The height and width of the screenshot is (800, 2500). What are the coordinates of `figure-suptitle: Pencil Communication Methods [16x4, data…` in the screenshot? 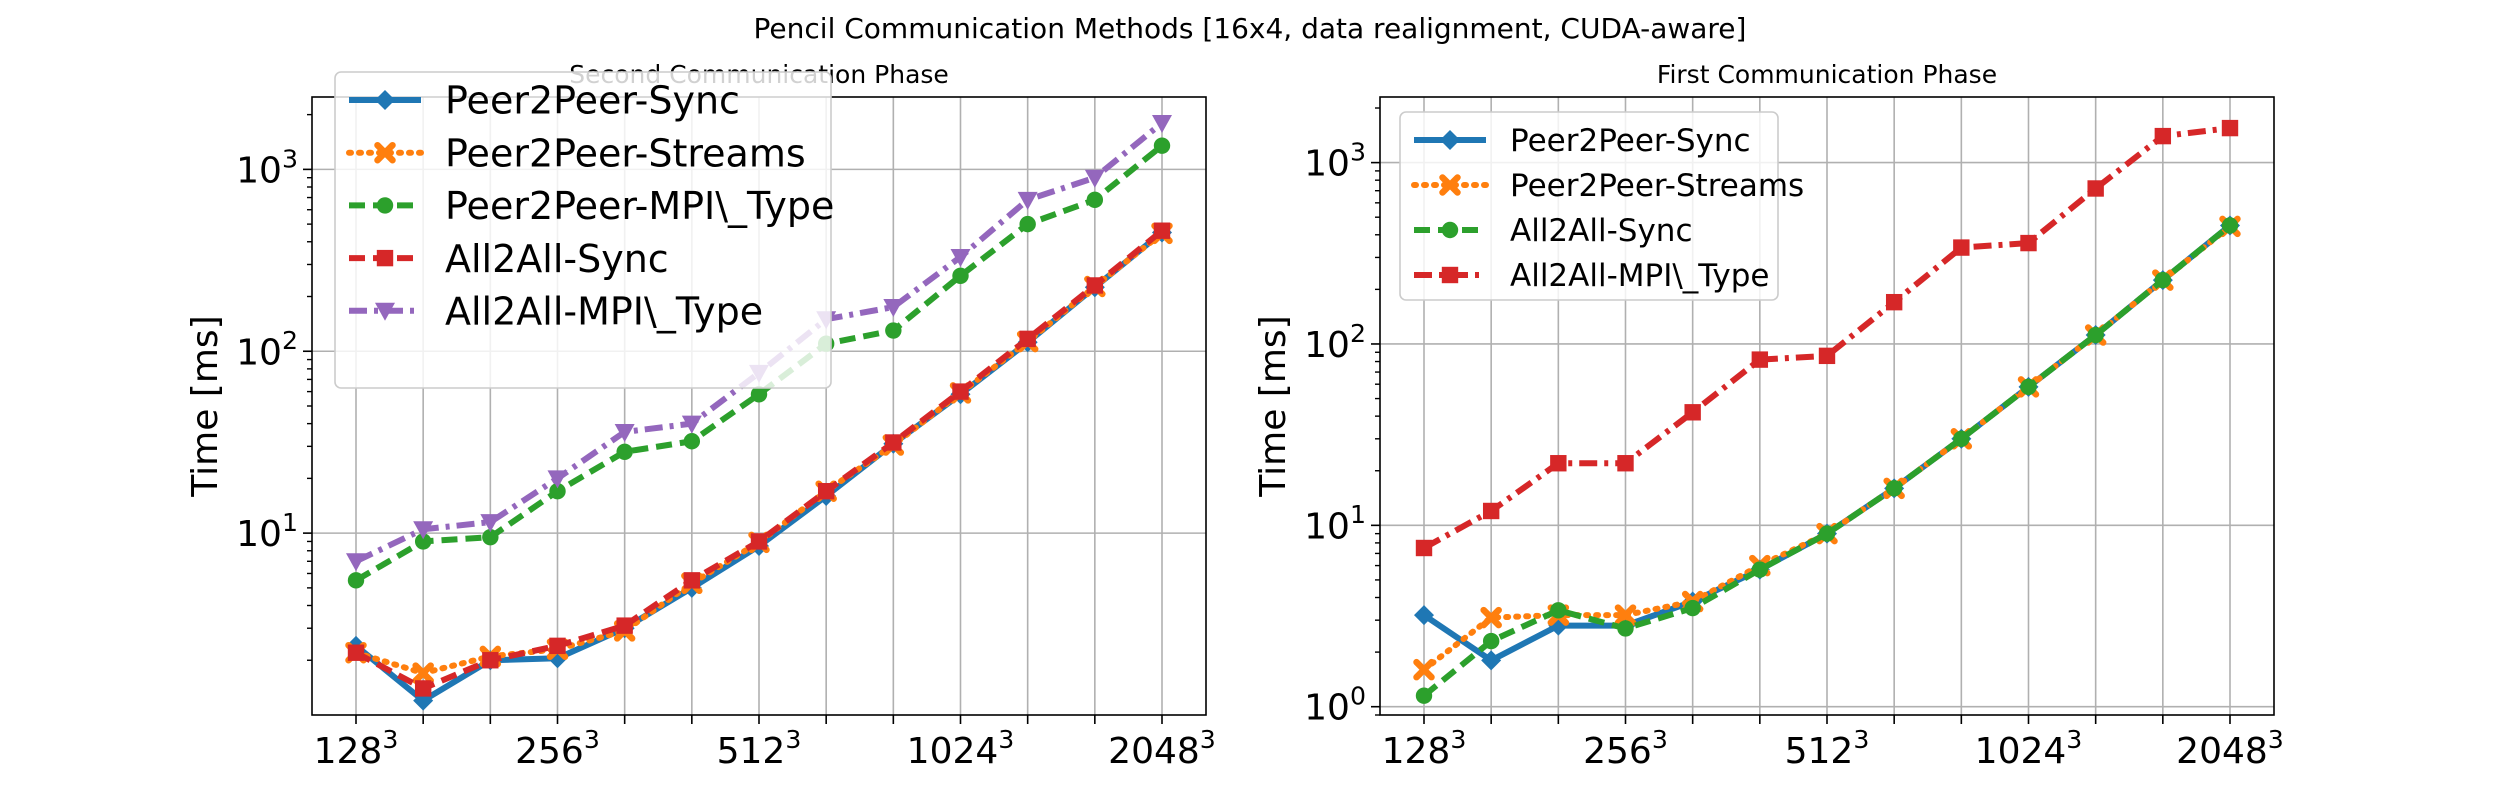 It's located at (1250, 28).